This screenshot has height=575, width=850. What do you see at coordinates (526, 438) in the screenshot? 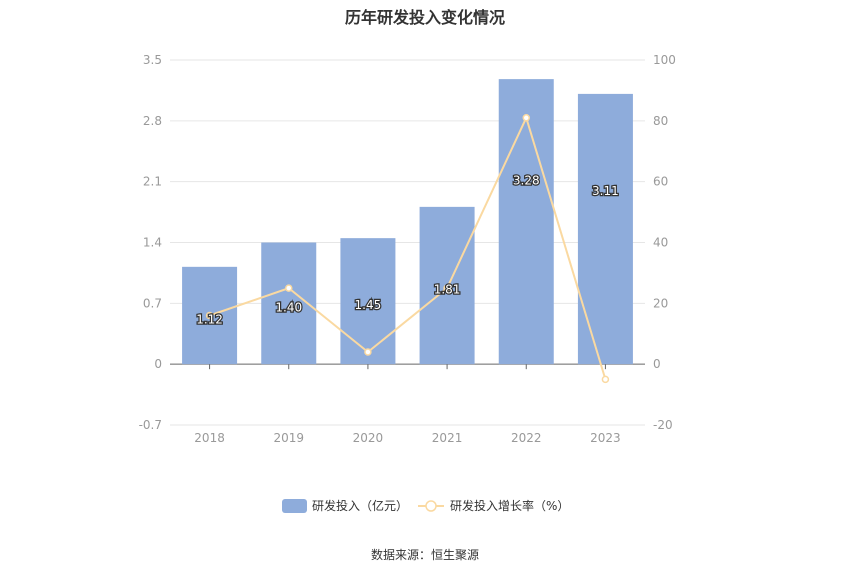
I see `x-tick-label: 2022` at bounding box center [526, 438].